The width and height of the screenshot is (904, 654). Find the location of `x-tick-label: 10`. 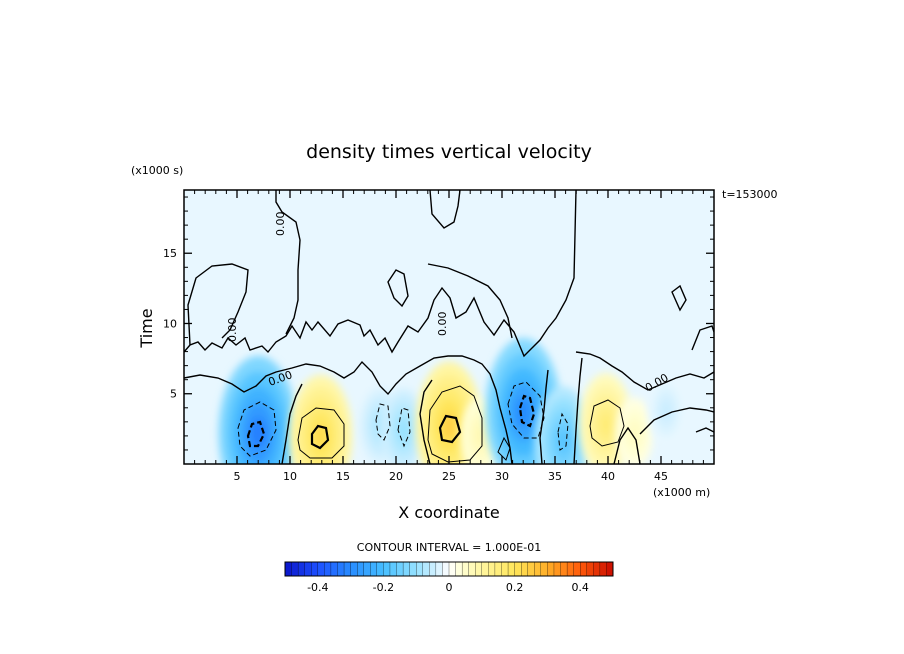

x-tick-label: 10 is located at coordinates (290, 476).